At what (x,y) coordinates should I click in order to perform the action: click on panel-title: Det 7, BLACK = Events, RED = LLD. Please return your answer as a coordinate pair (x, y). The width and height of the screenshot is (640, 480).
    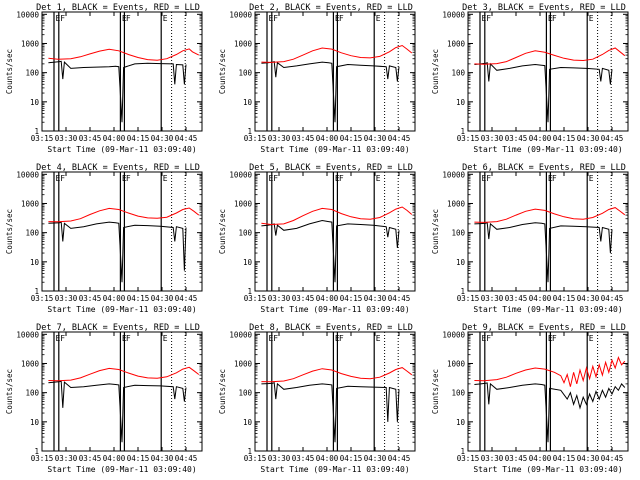
    Looking at the image, I should click on (118, 328).